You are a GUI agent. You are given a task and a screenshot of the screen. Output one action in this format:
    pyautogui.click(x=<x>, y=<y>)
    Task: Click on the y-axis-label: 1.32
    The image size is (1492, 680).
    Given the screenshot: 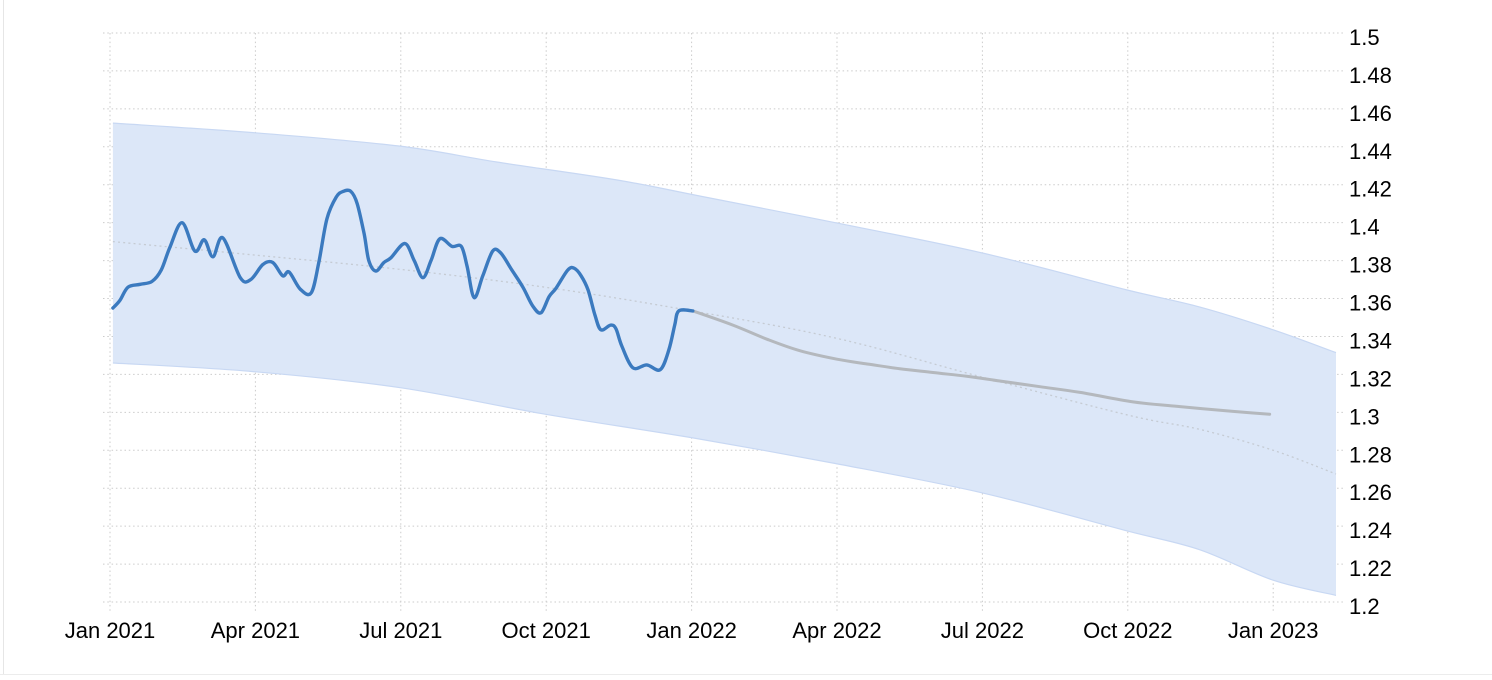 What is the action you would take?
    pyautogui.click(x=1370, y=378)
    